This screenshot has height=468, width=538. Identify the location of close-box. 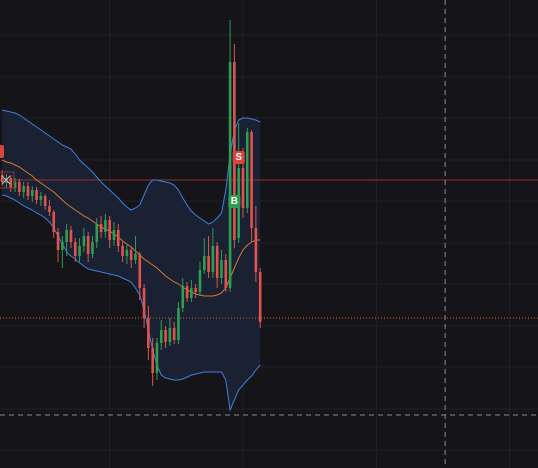
(7, 180).